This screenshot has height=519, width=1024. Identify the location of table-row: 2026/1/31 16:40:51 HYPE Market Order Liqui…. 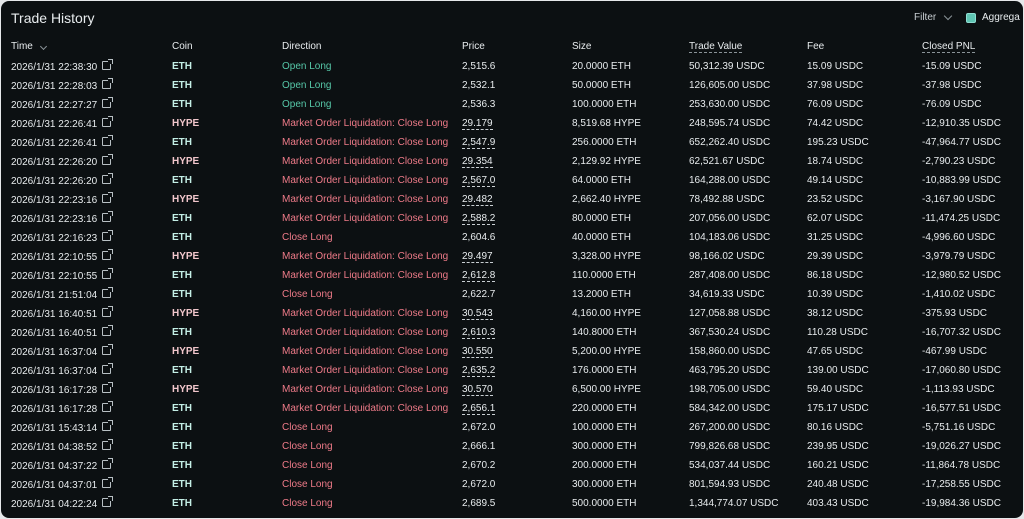
(512, 314).